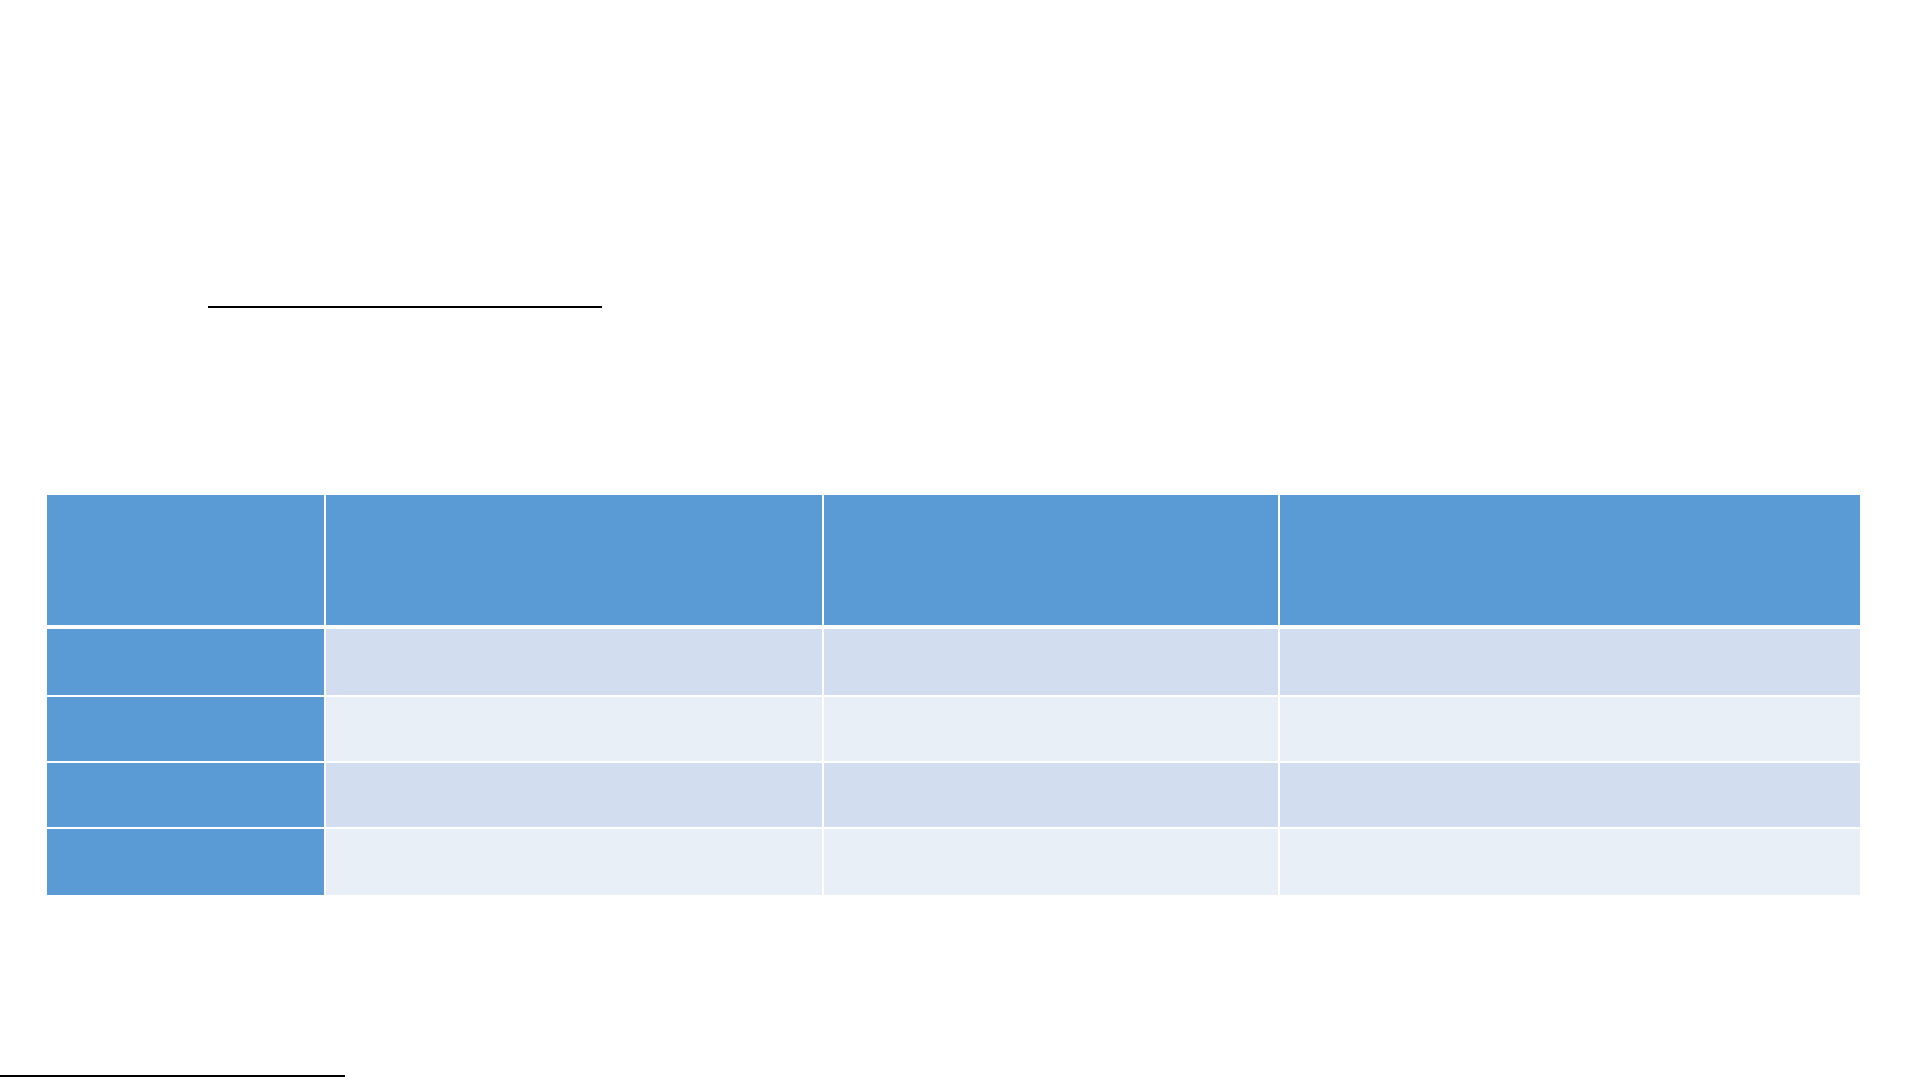  I want to click on title-underline, so click(405, 307).